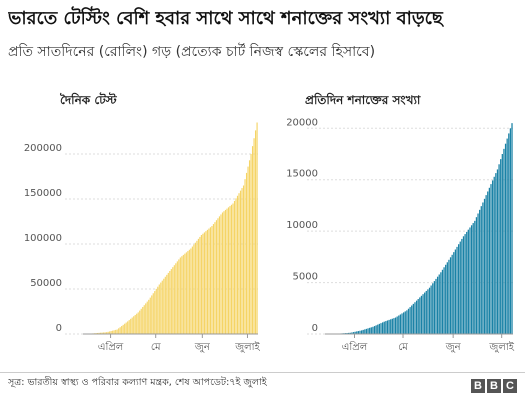 This screenshot has height=400, width=525. Describe the element at coordinates (43, 193) in the screenshot. I see `y-tick-label: 150000` at that location.